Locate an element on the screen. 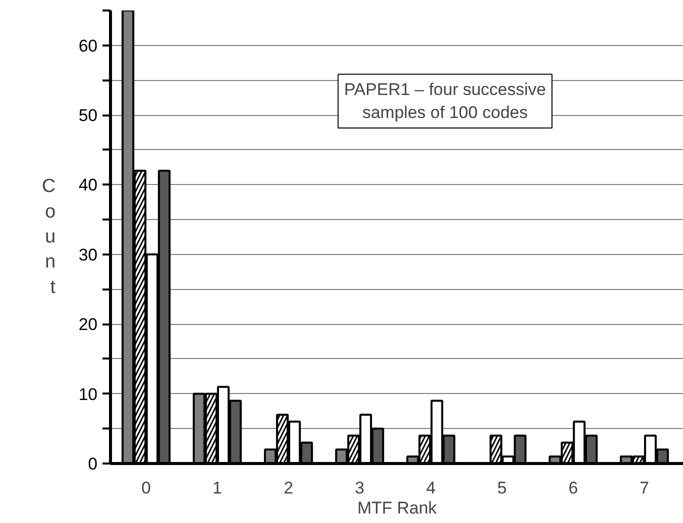 Image resolution: width=683 pixels, height=523 pixels. x-tick-label: 0 is located at coordinates (146, 488).